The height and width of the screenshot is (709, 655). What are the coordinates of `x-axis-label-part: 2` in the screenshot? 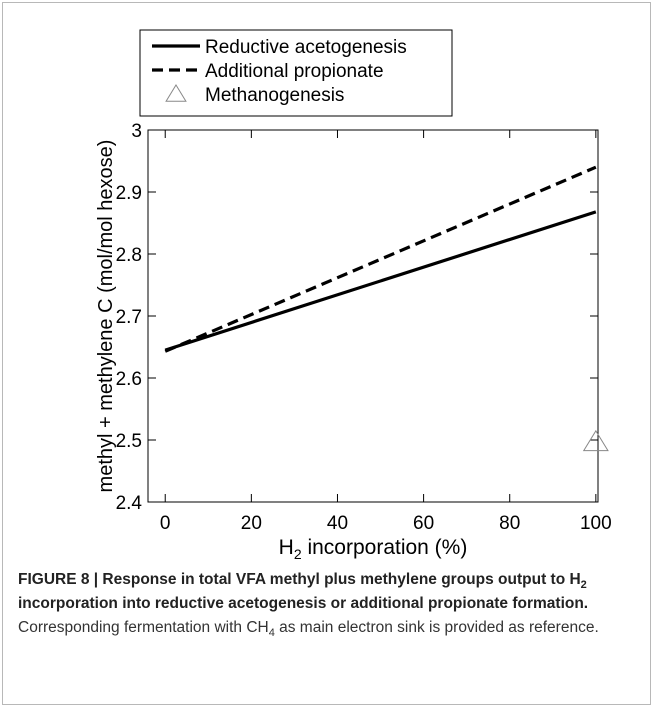 It's located at (298, 553).